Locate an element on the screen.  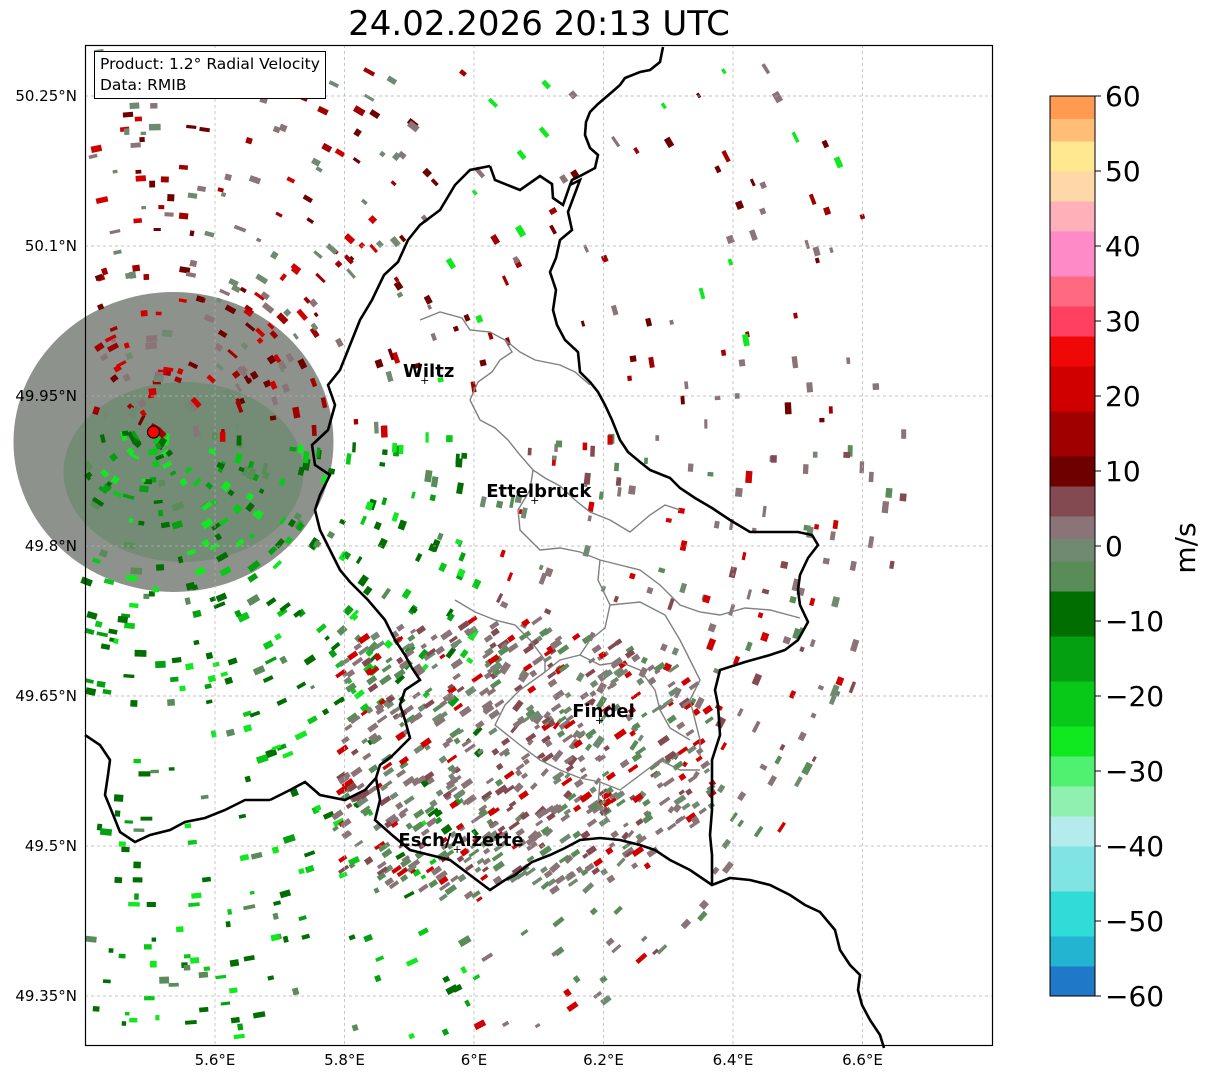
lon-tick-label: 5.8°E is located at coordinates (344, 1060).